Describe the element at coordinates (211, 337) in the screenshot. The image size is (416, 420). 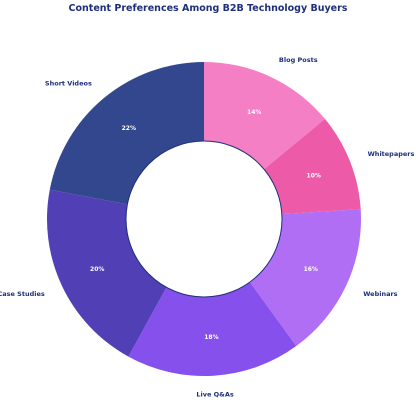
I see `pct-label-live-q-as: 18%` at that location.